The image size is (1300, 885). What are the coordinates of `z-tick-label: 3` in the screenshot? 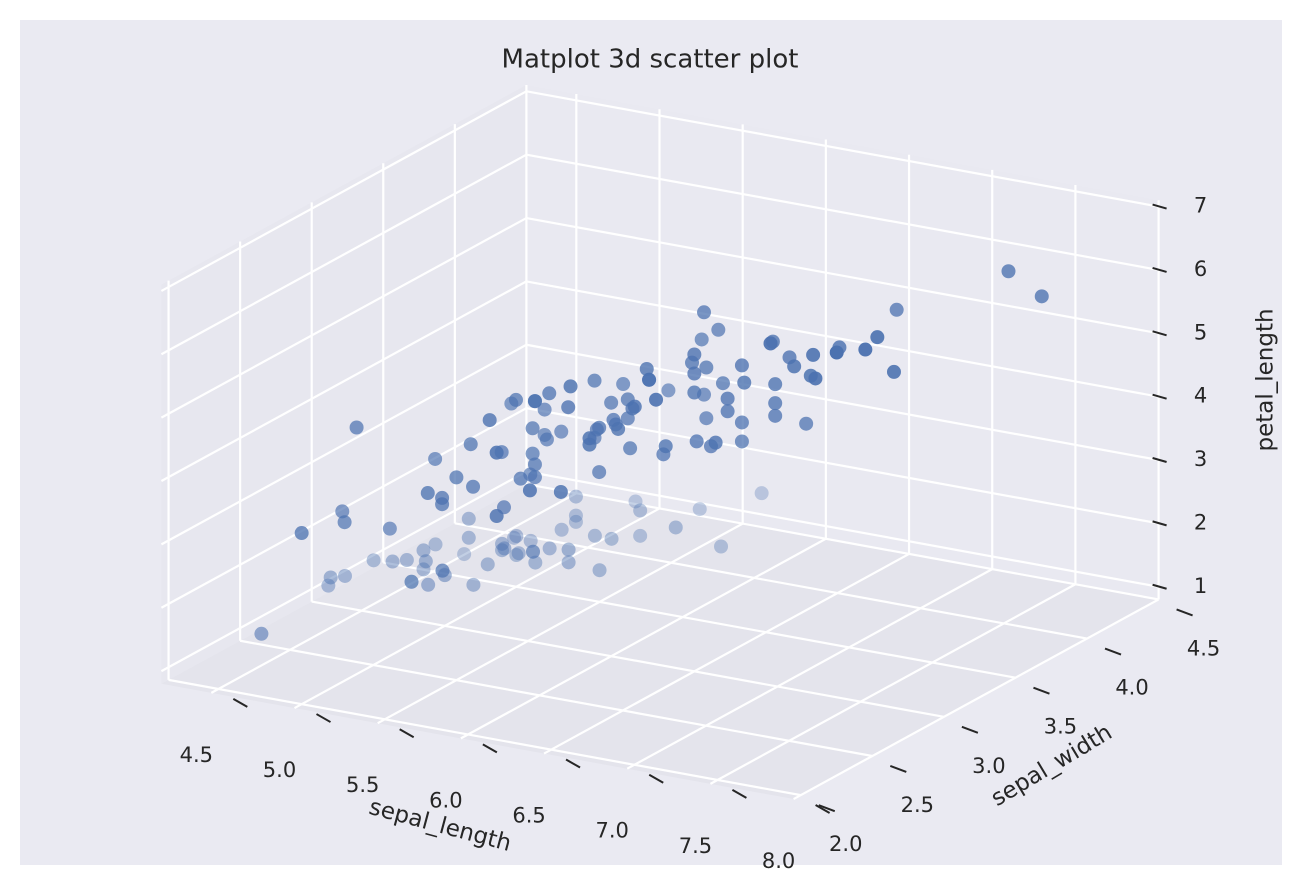 It's located at (1200, 459).